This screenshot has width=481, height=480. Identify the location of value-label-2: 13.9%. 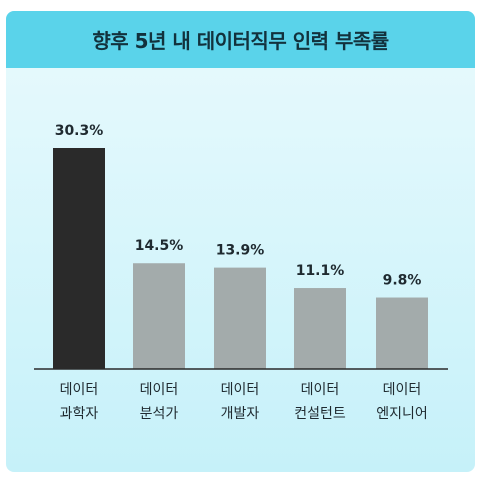
(240, 251).